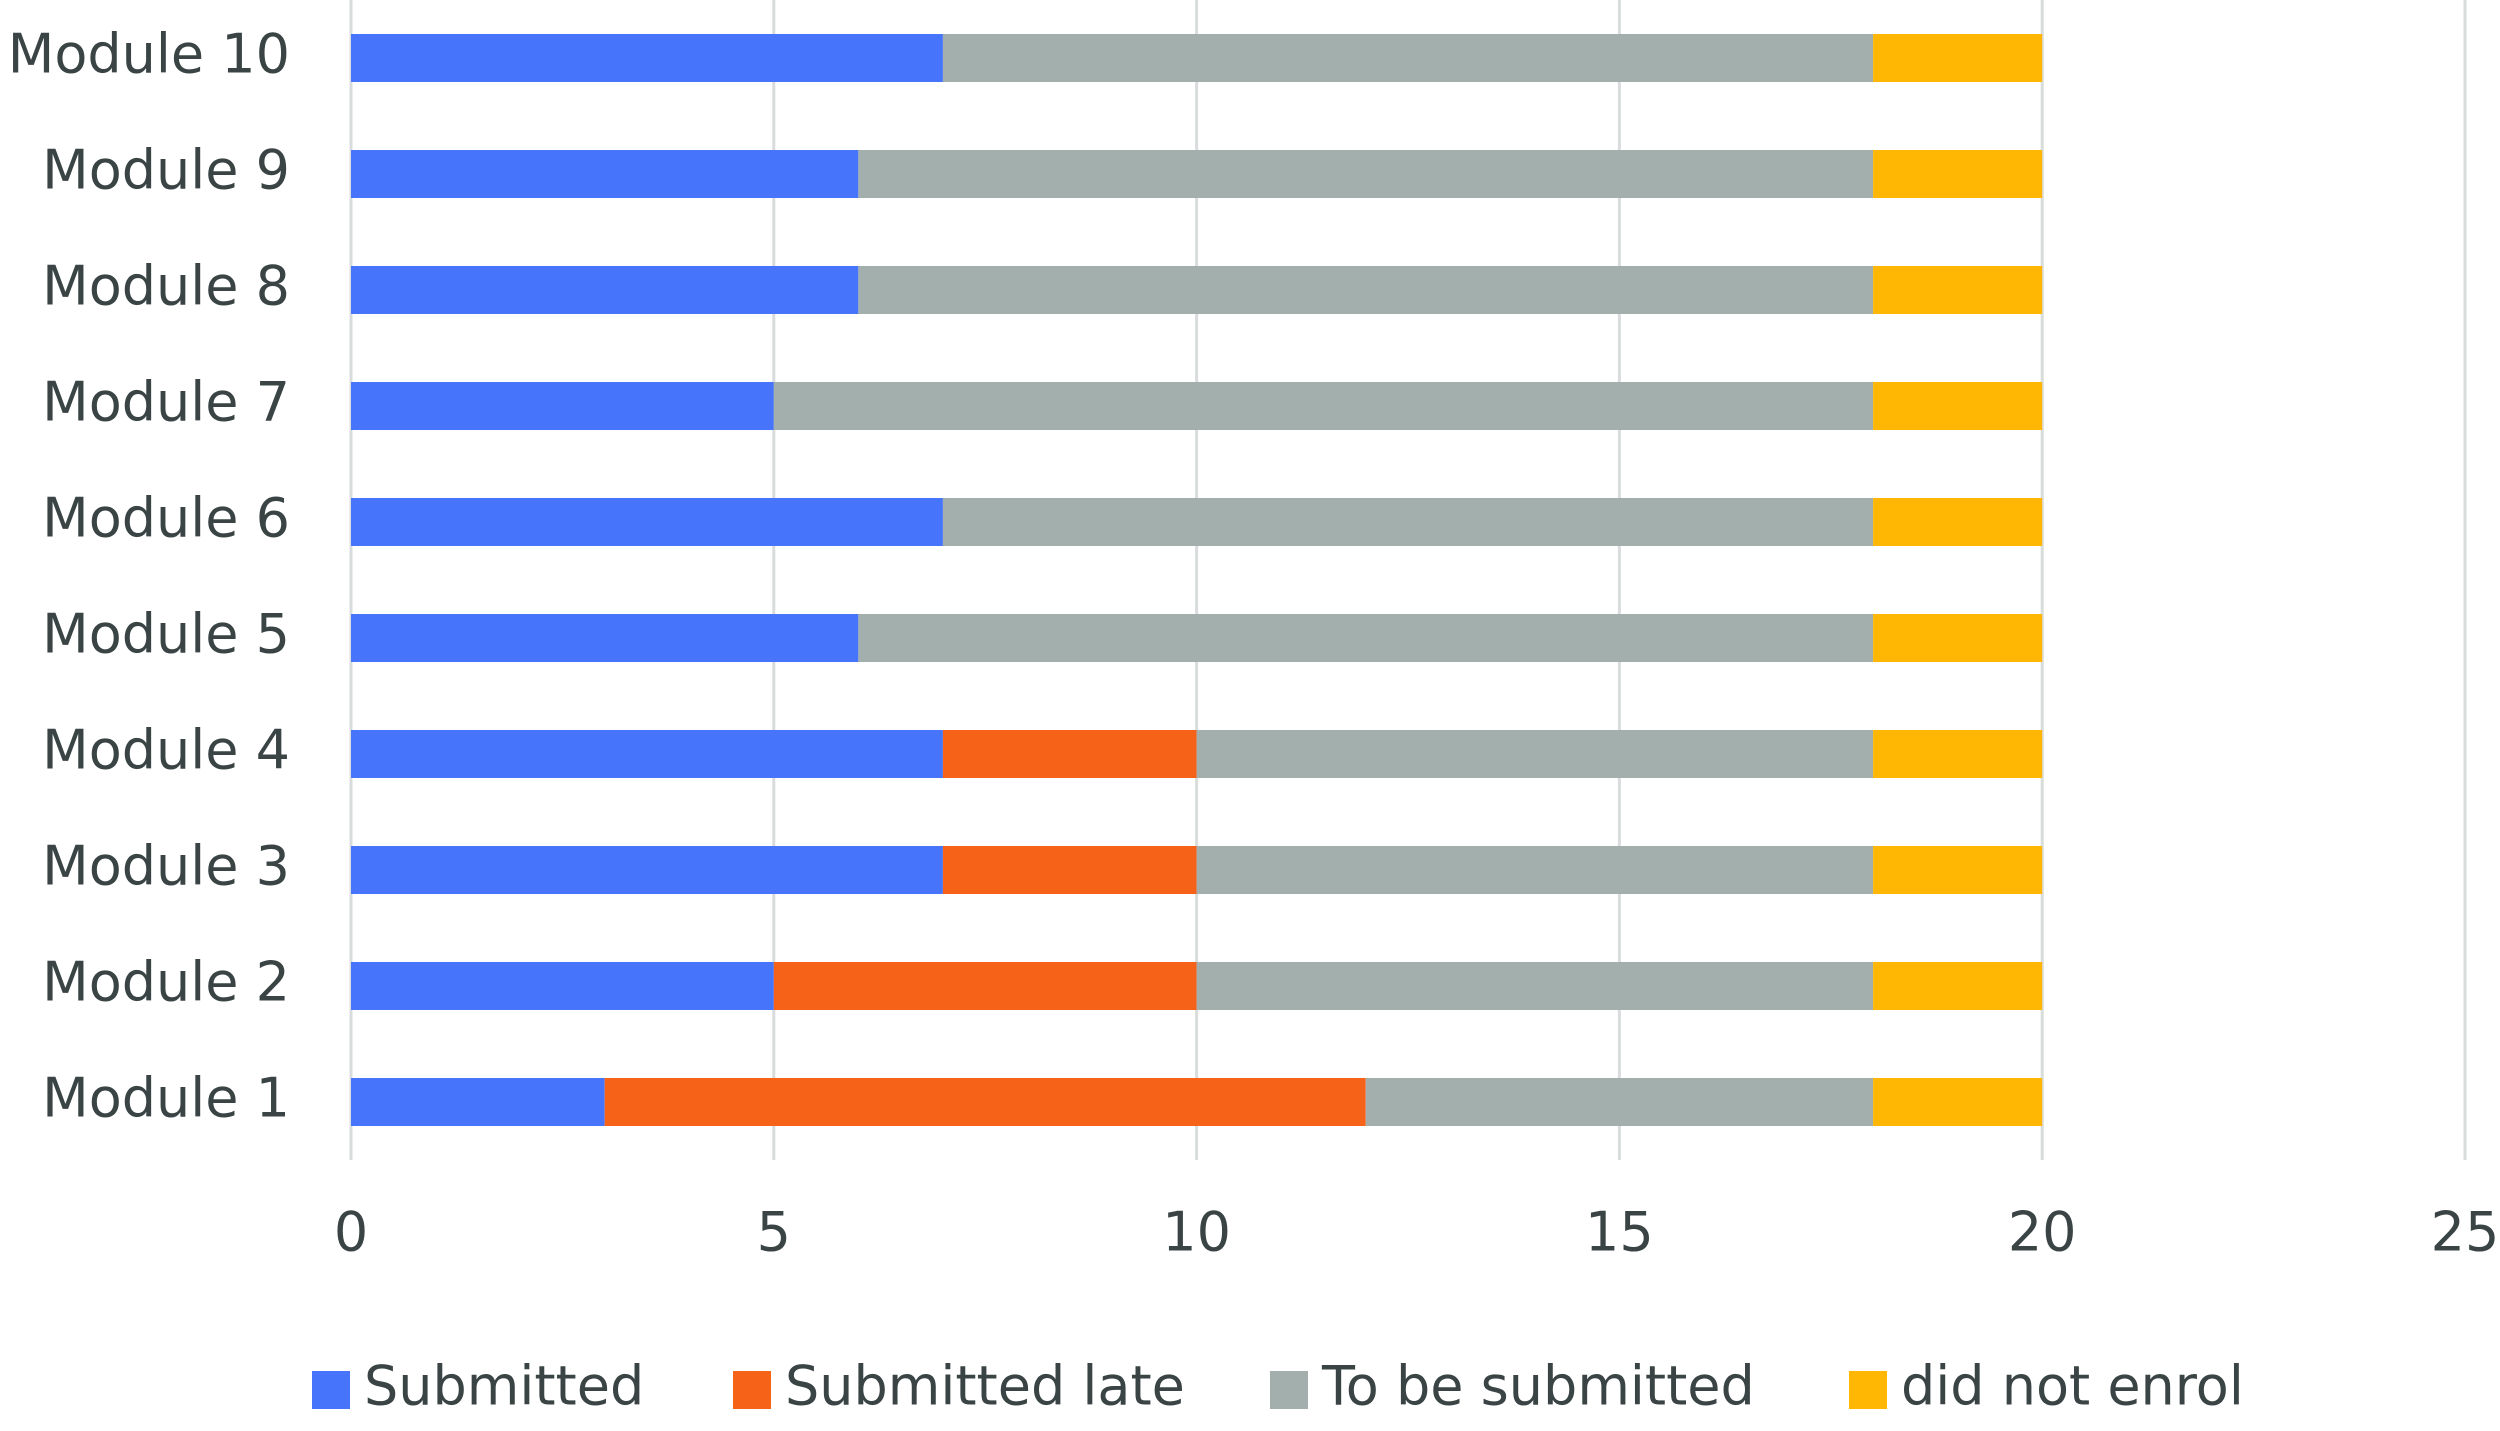  Describe the element at coordinates (2042, 1232) in the screenshot. I see `x-tick-label: 20` at that location.